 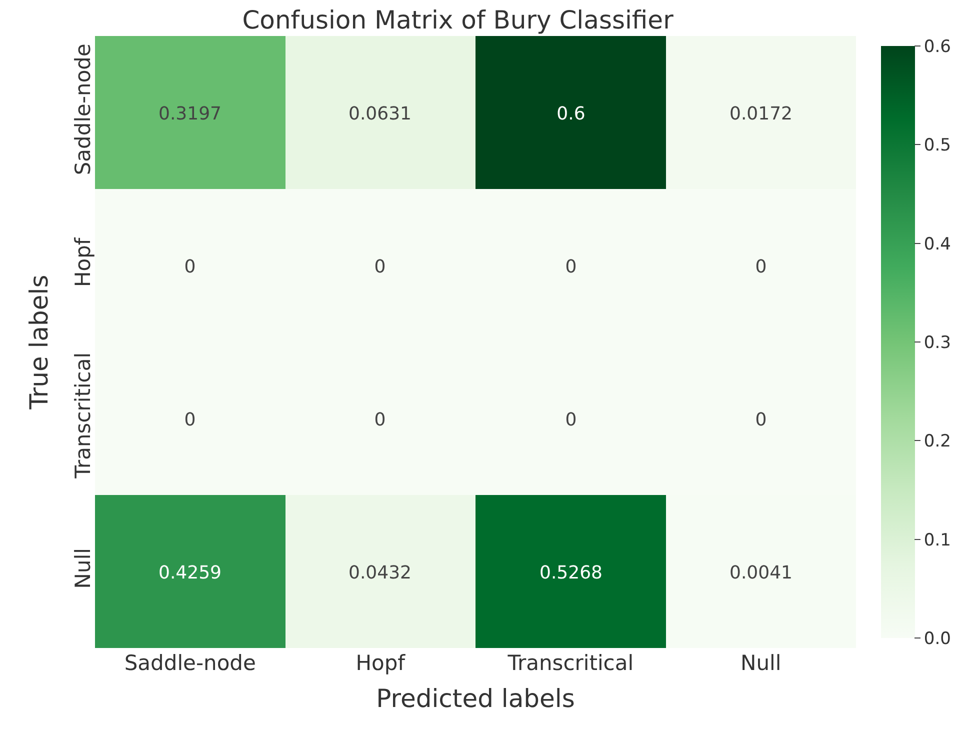 I want to click on color-bar-label: 0.2, so click(x=937, y=442).